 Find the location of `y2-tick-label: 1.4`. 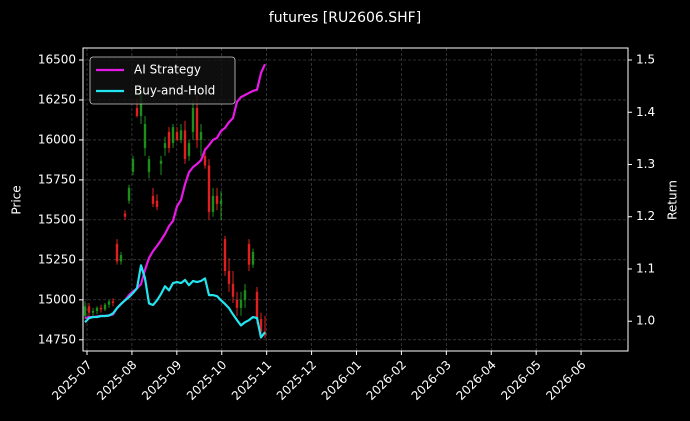

y2-tick-label: 1.4 is located at coordinates (645, 112).